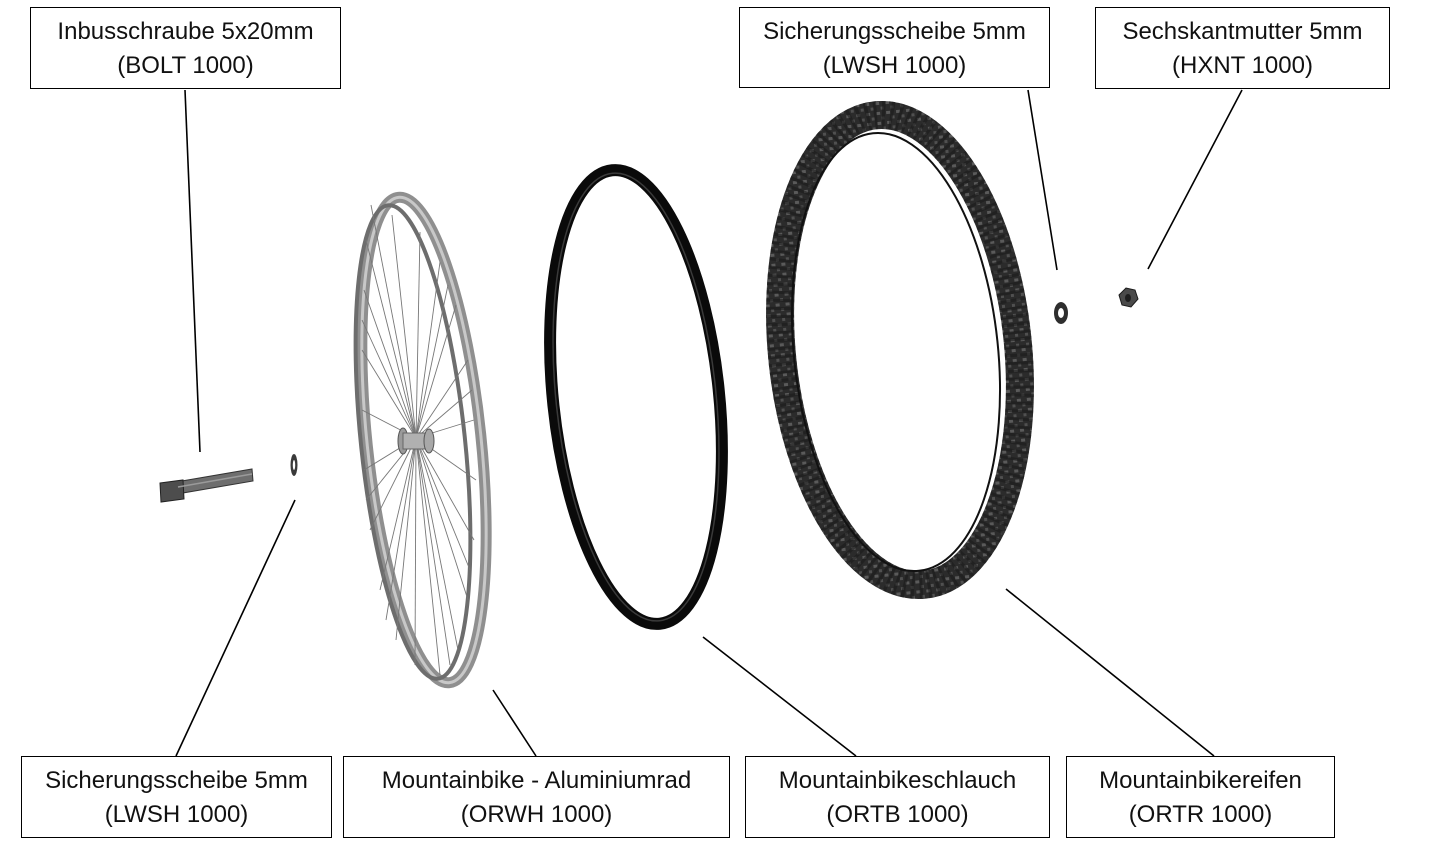  Describe the element at coordinates (422, 440) in the screenshot. I see `wheel-part` at that location.